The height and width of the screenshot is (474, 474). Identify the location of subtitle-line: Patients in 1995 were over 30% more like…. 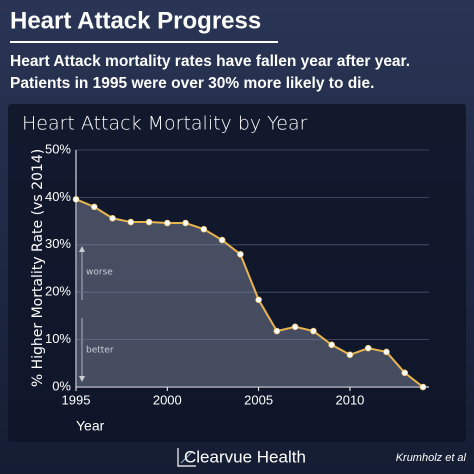
(192, 83).